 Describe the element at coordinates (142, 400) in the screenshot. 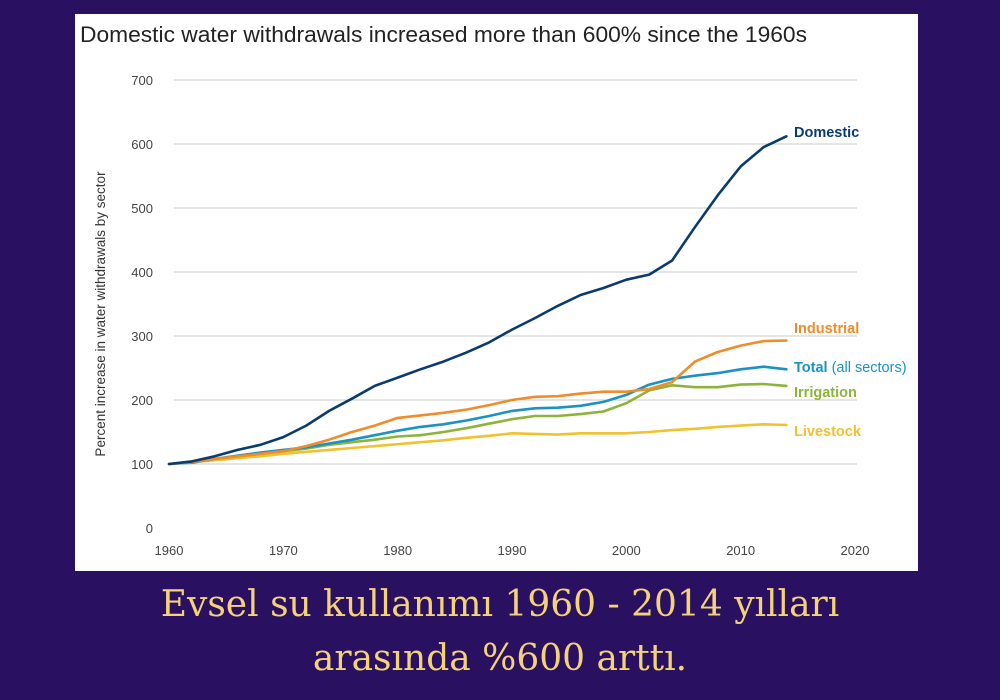

I see `y-tick-label: 200` at that location.